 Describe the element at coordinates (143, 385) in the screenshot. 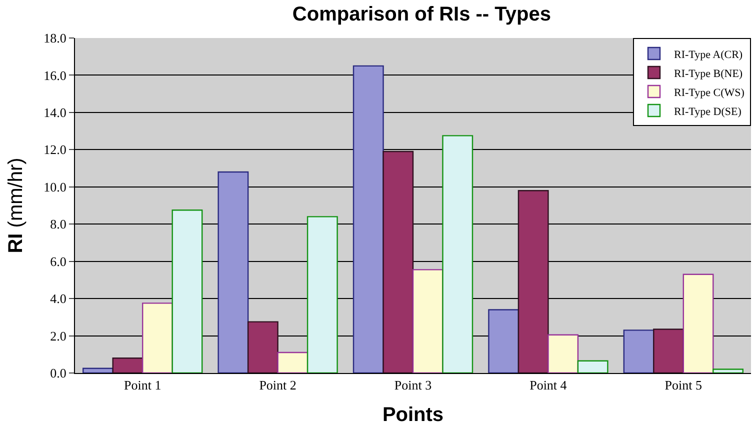

I see `x-tick-label: Point 1` at that location.